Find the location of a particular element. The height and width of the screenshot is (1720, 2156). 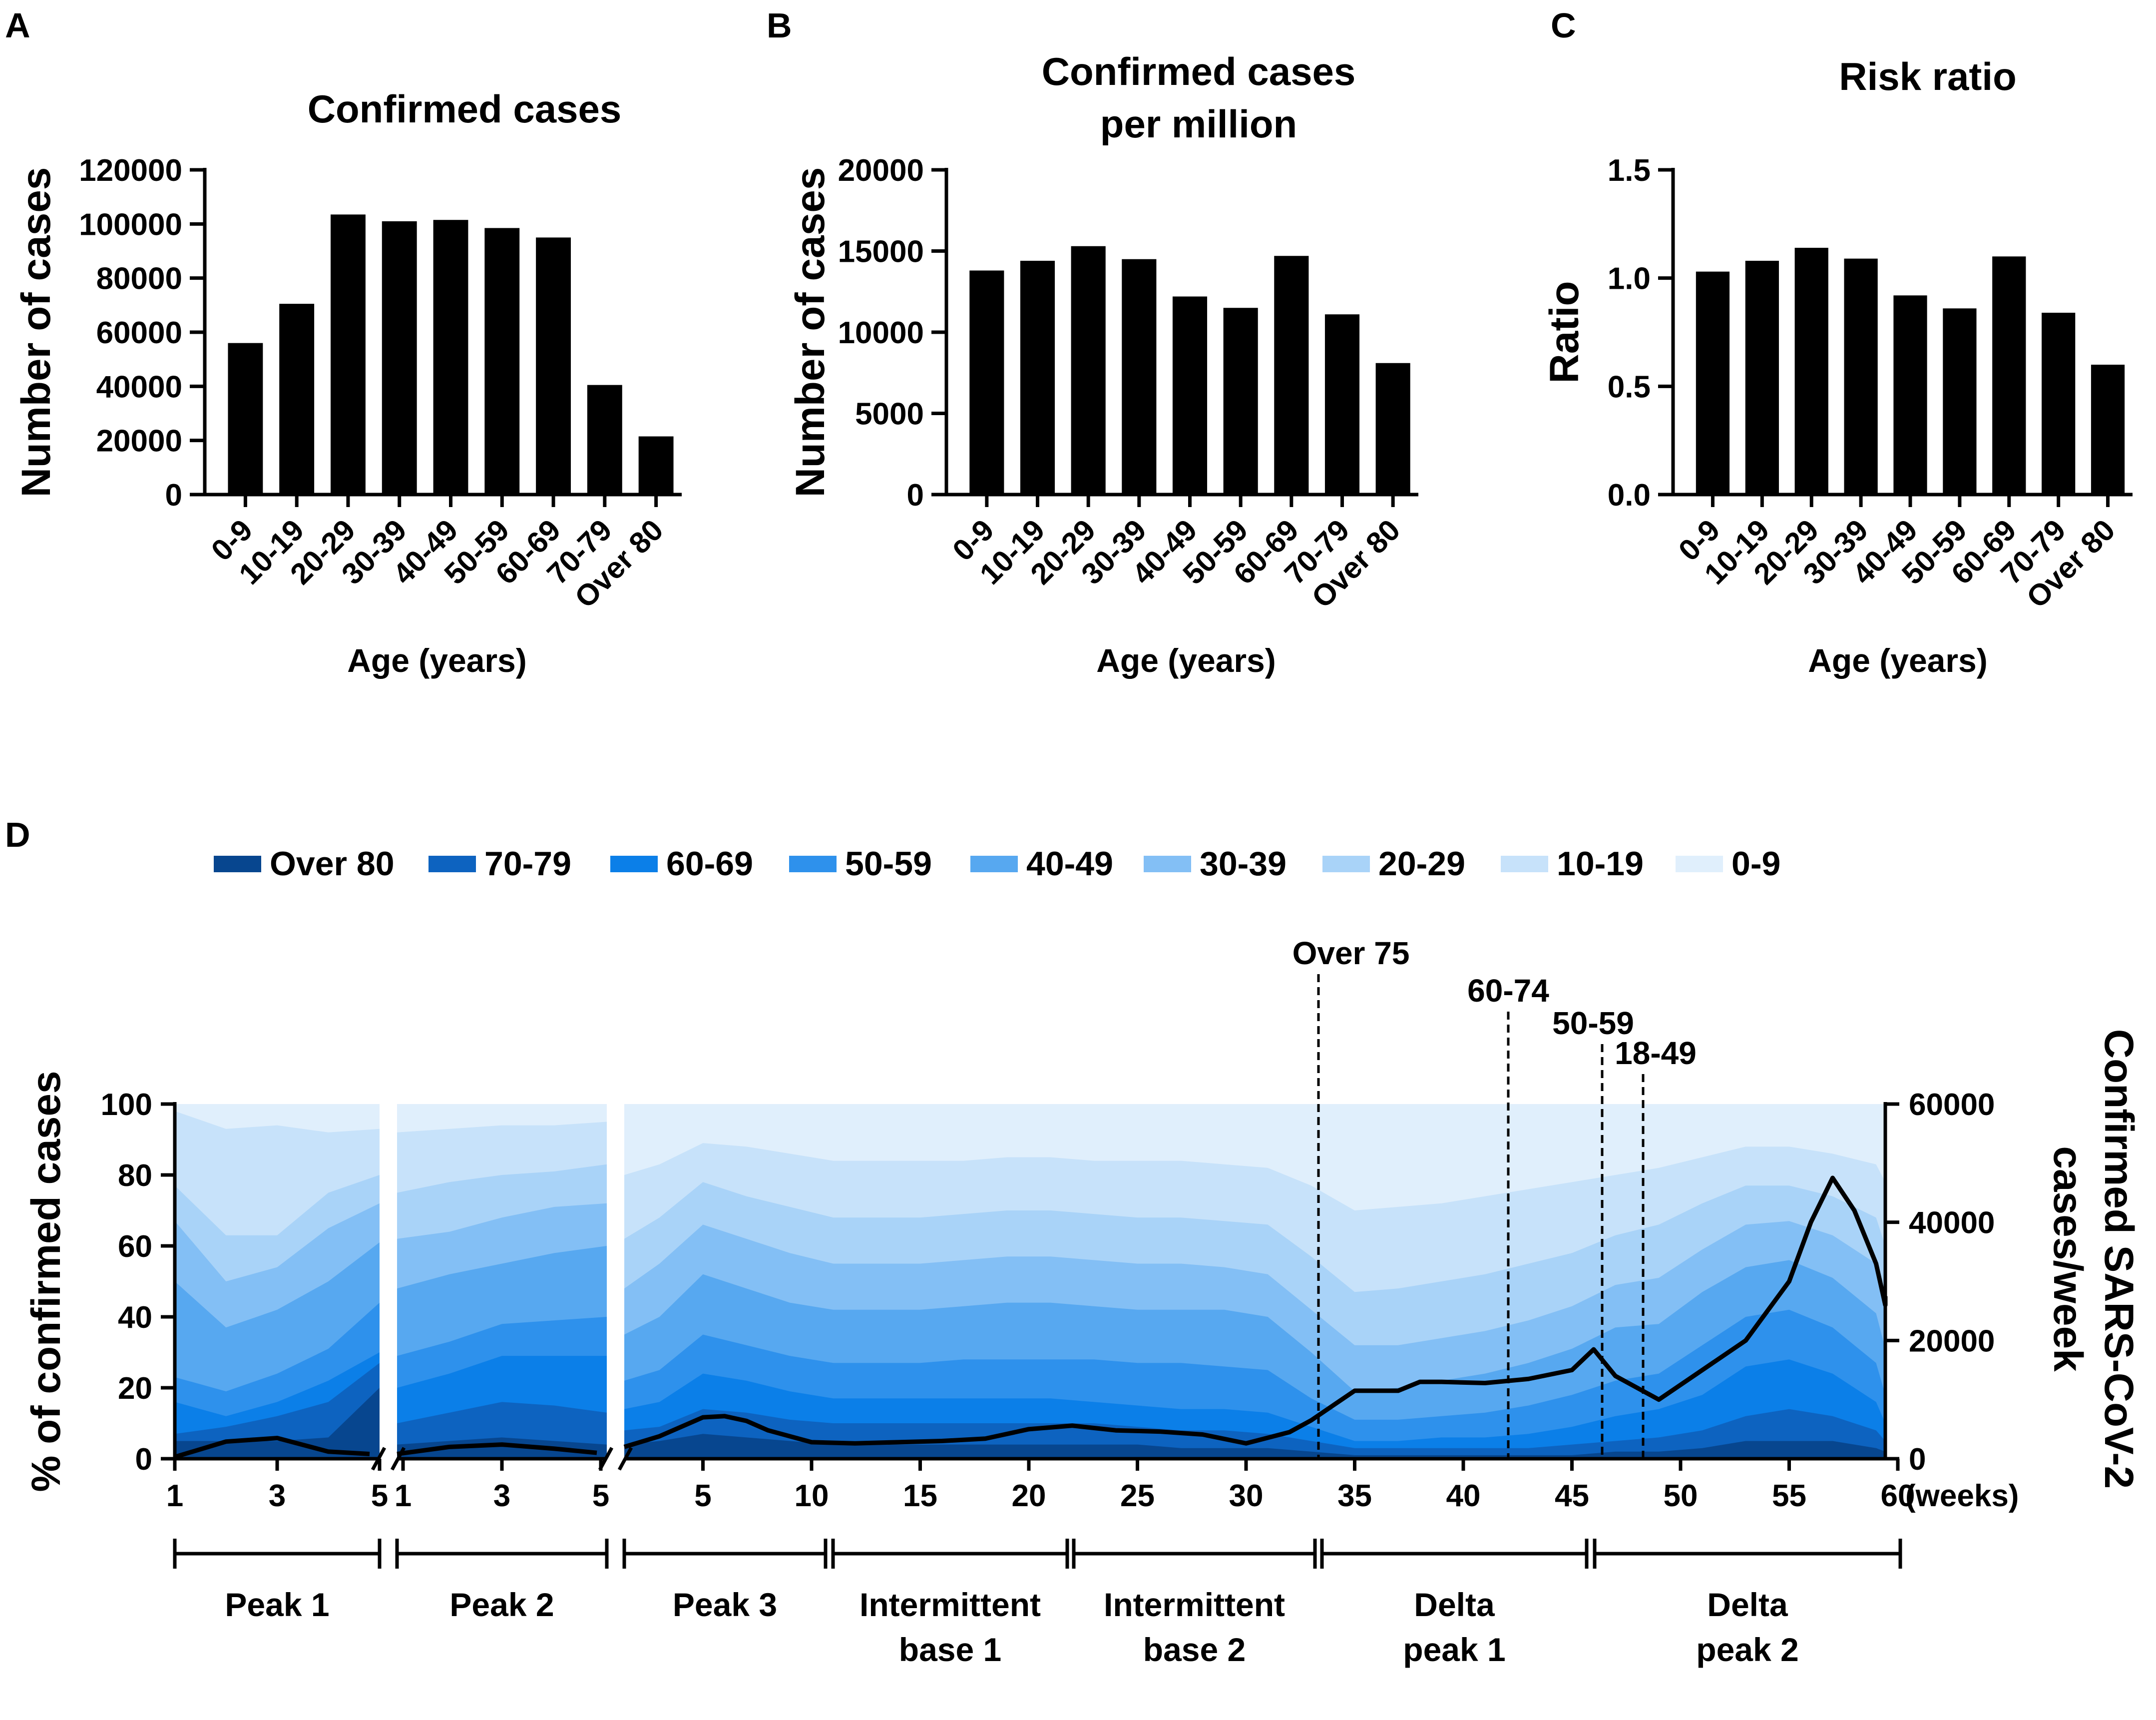

y-axis-title: Ratio is located at coordinates (1564, 332).